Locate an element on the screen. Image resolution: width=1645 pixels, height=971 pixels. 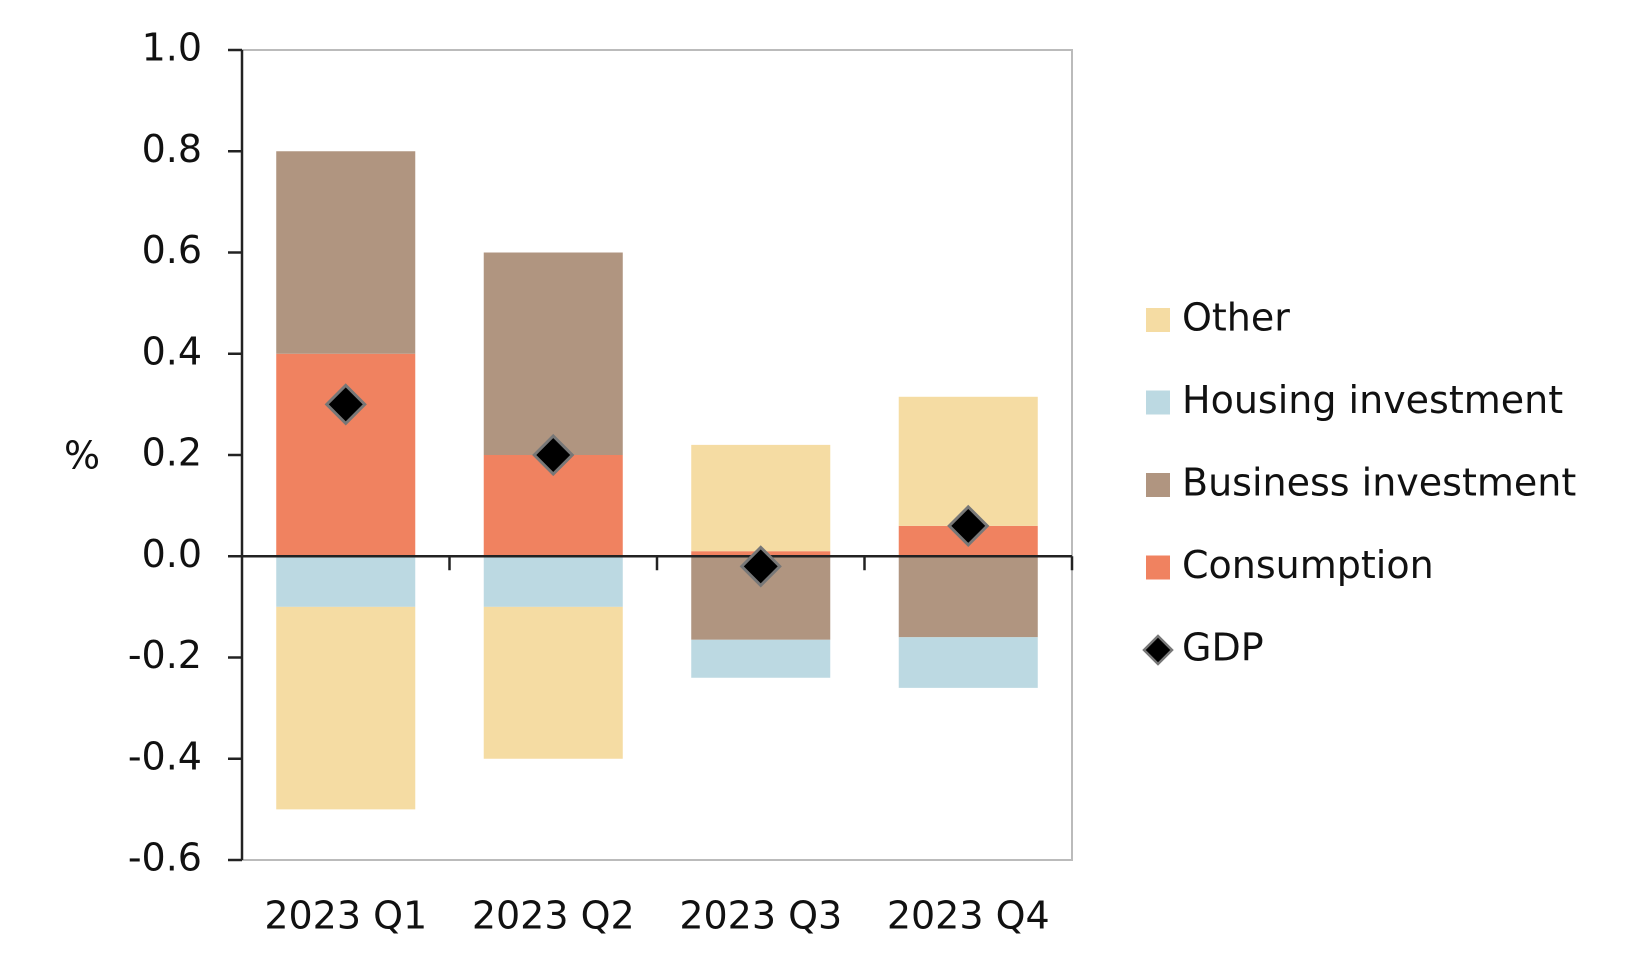
x-tick-label: 2023 Q3 is located at coordinates (760, 916).